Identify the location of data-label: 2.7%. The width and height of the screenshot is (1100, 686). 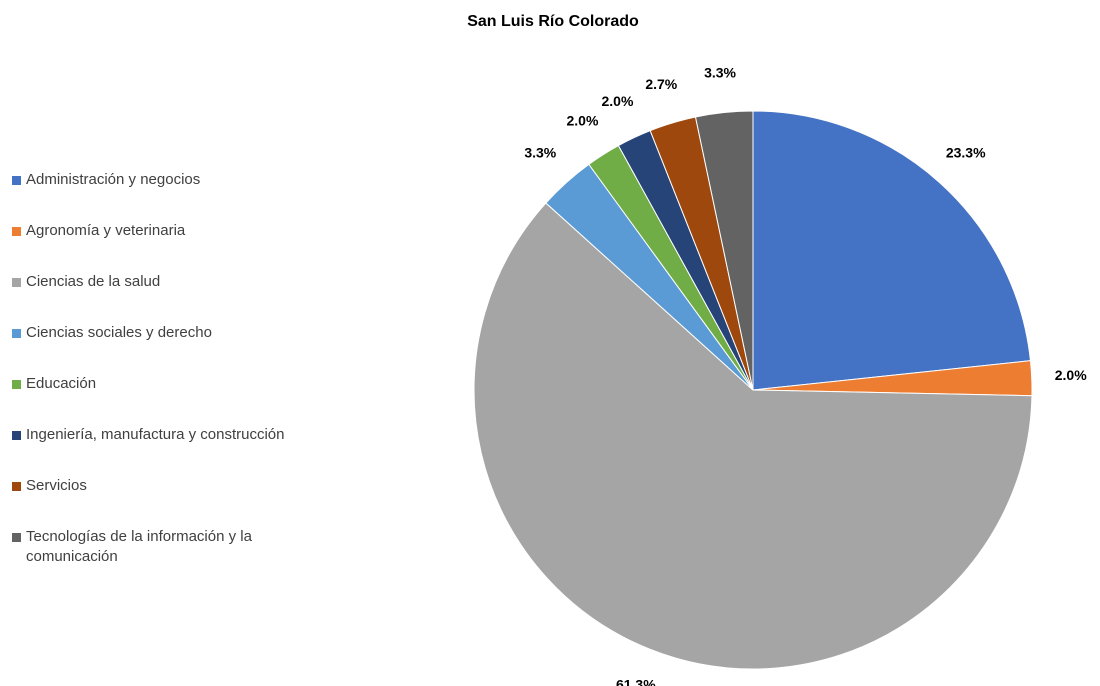
(661, 84).